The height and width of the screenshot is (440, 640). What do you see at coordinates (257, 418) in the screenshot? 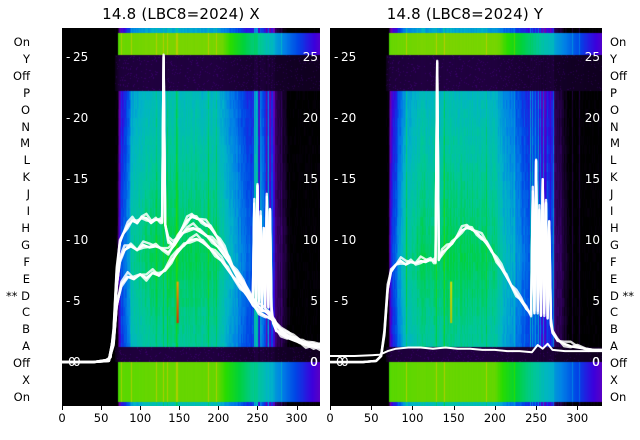
I see `xtick-label-250: 250` at bounding box center [257, 418].